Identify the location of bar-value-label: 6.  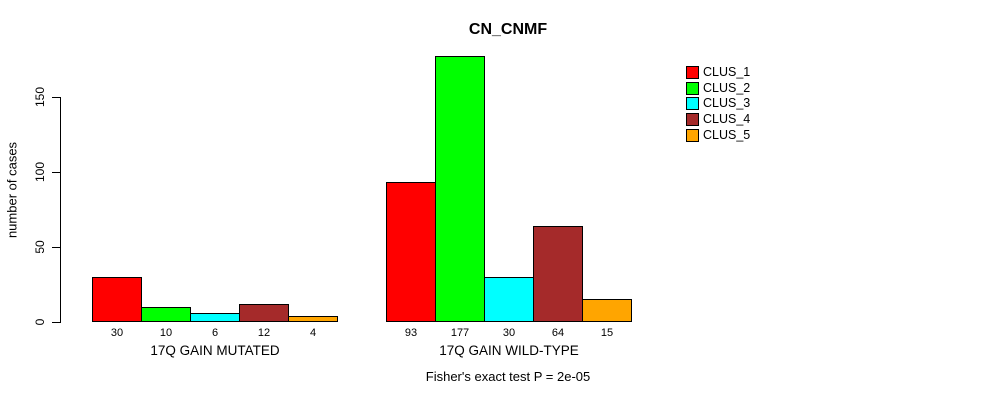
(215, 333).